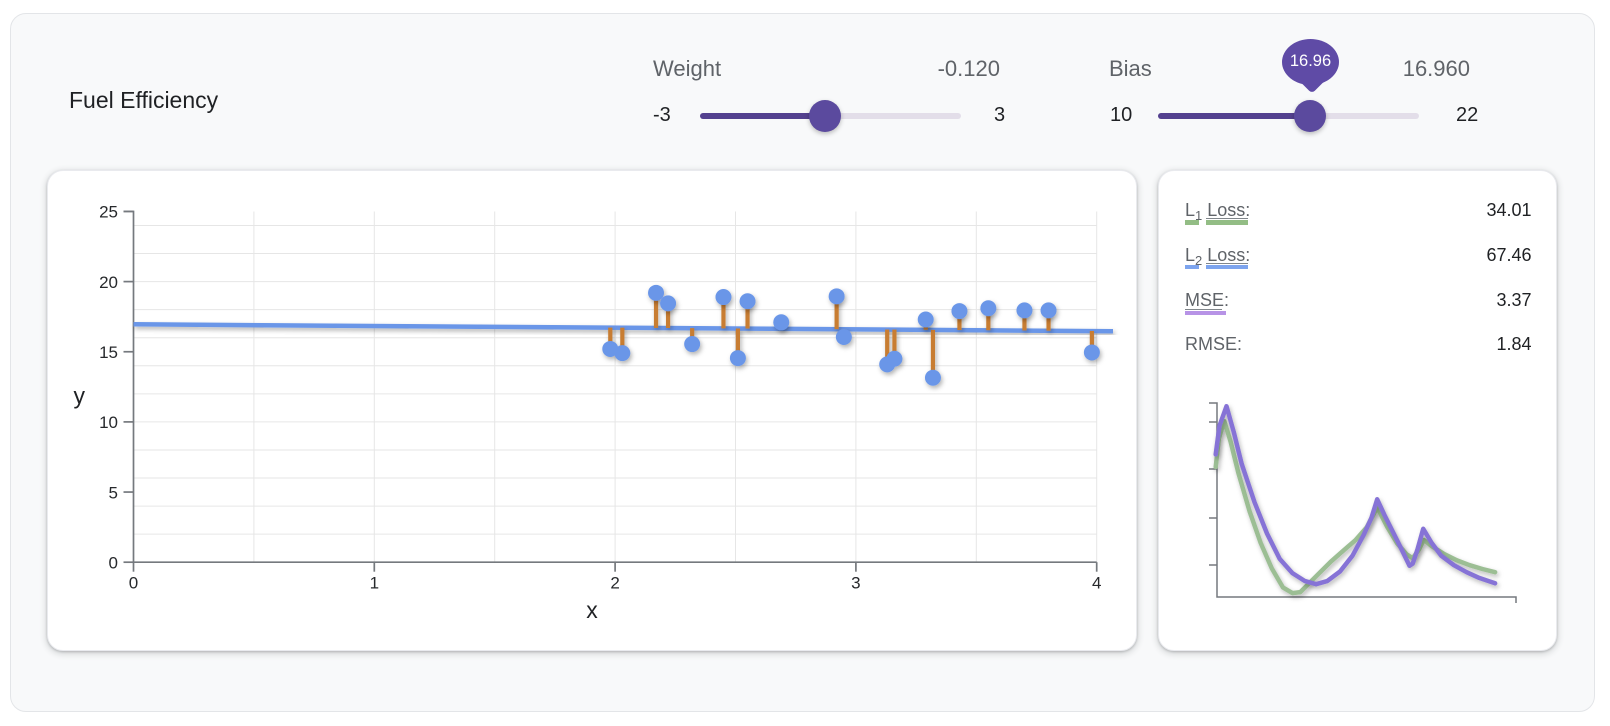  I want to click on svg-text: 3, so click(855, 583).